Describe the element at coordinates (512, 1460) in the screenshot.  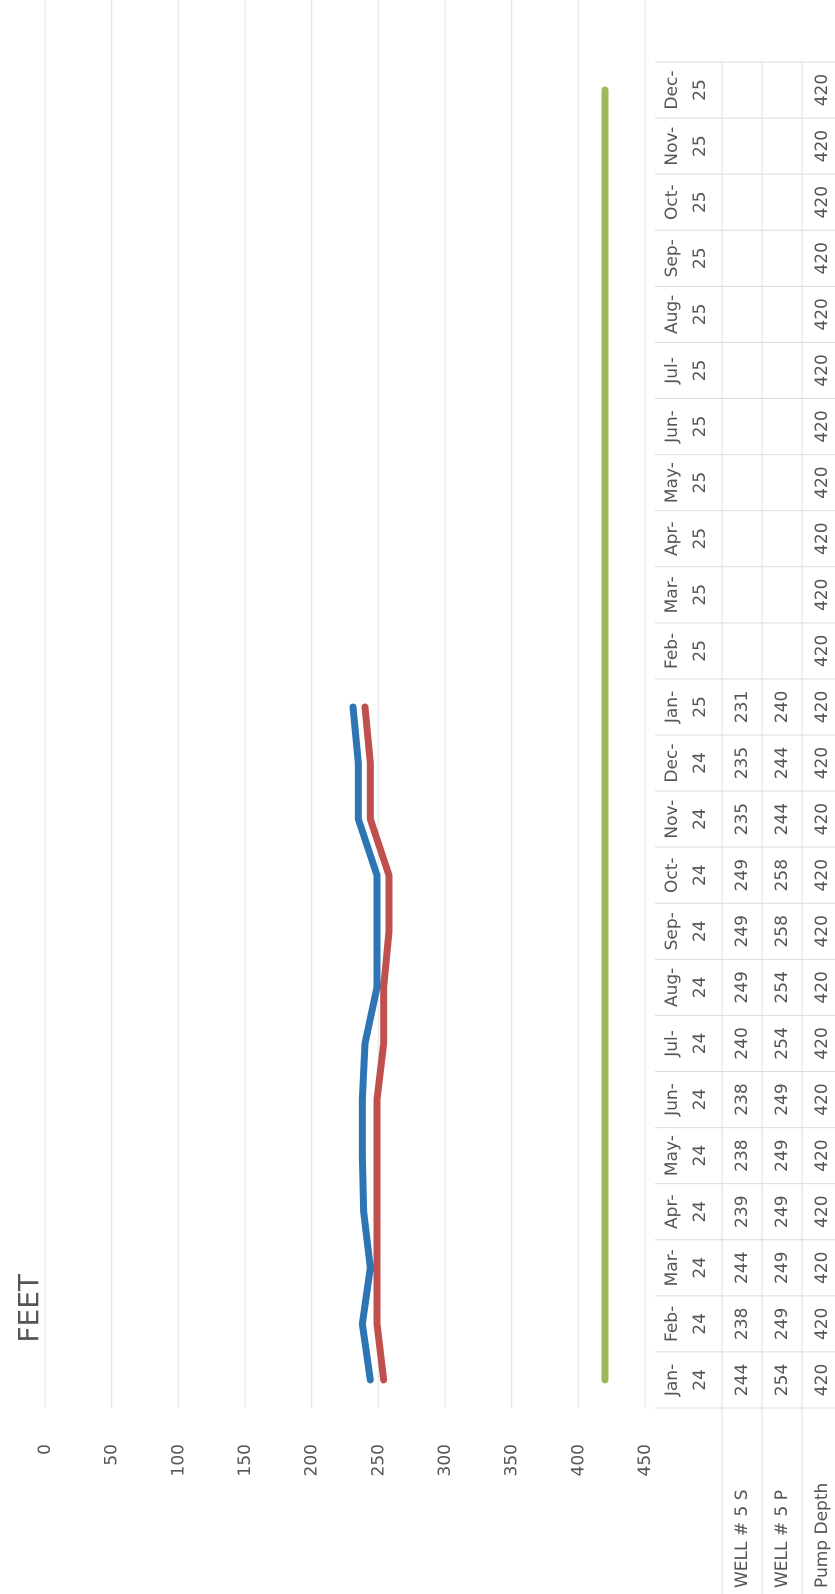
I see `y-tick-label: 350` at that location.